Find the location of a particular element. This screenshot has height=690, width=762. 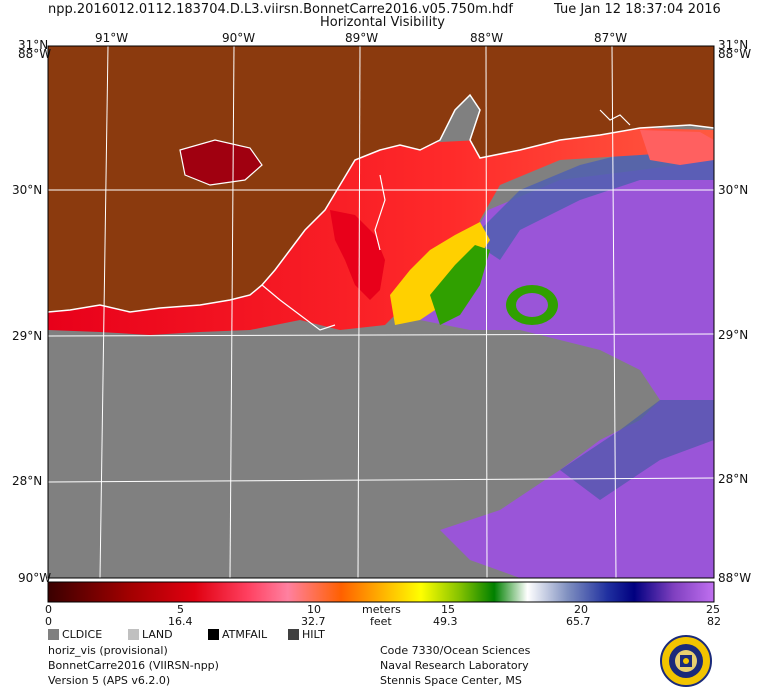

legend-swatch-cldice is located at coordinates (53, 634).